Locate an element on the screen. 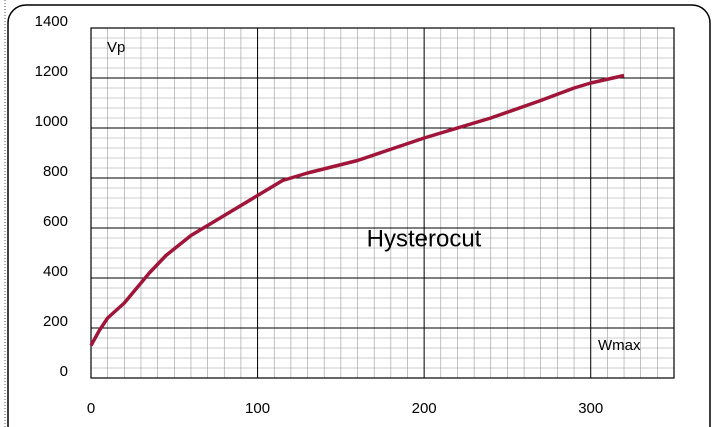 The height and width of the screenshot is (427, 718). x-tick-label: 300 is located at coordinates (590, 408).